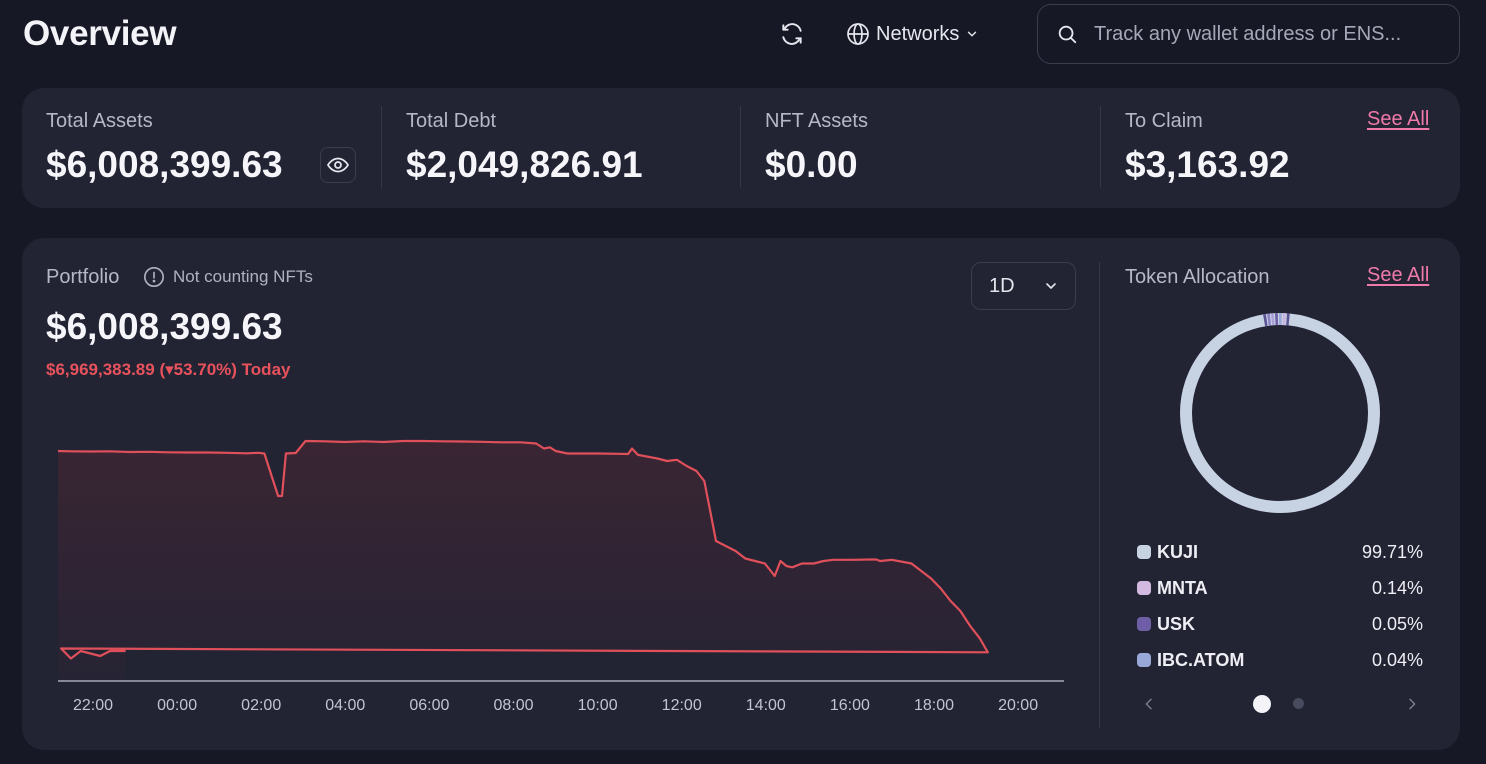 The height and width of the screenshot is (764, 1486). What do you see at coordinates (766, 705) in the screenshot?
I see `x-tick-label: 14:00` at bounding box center [766, 705].